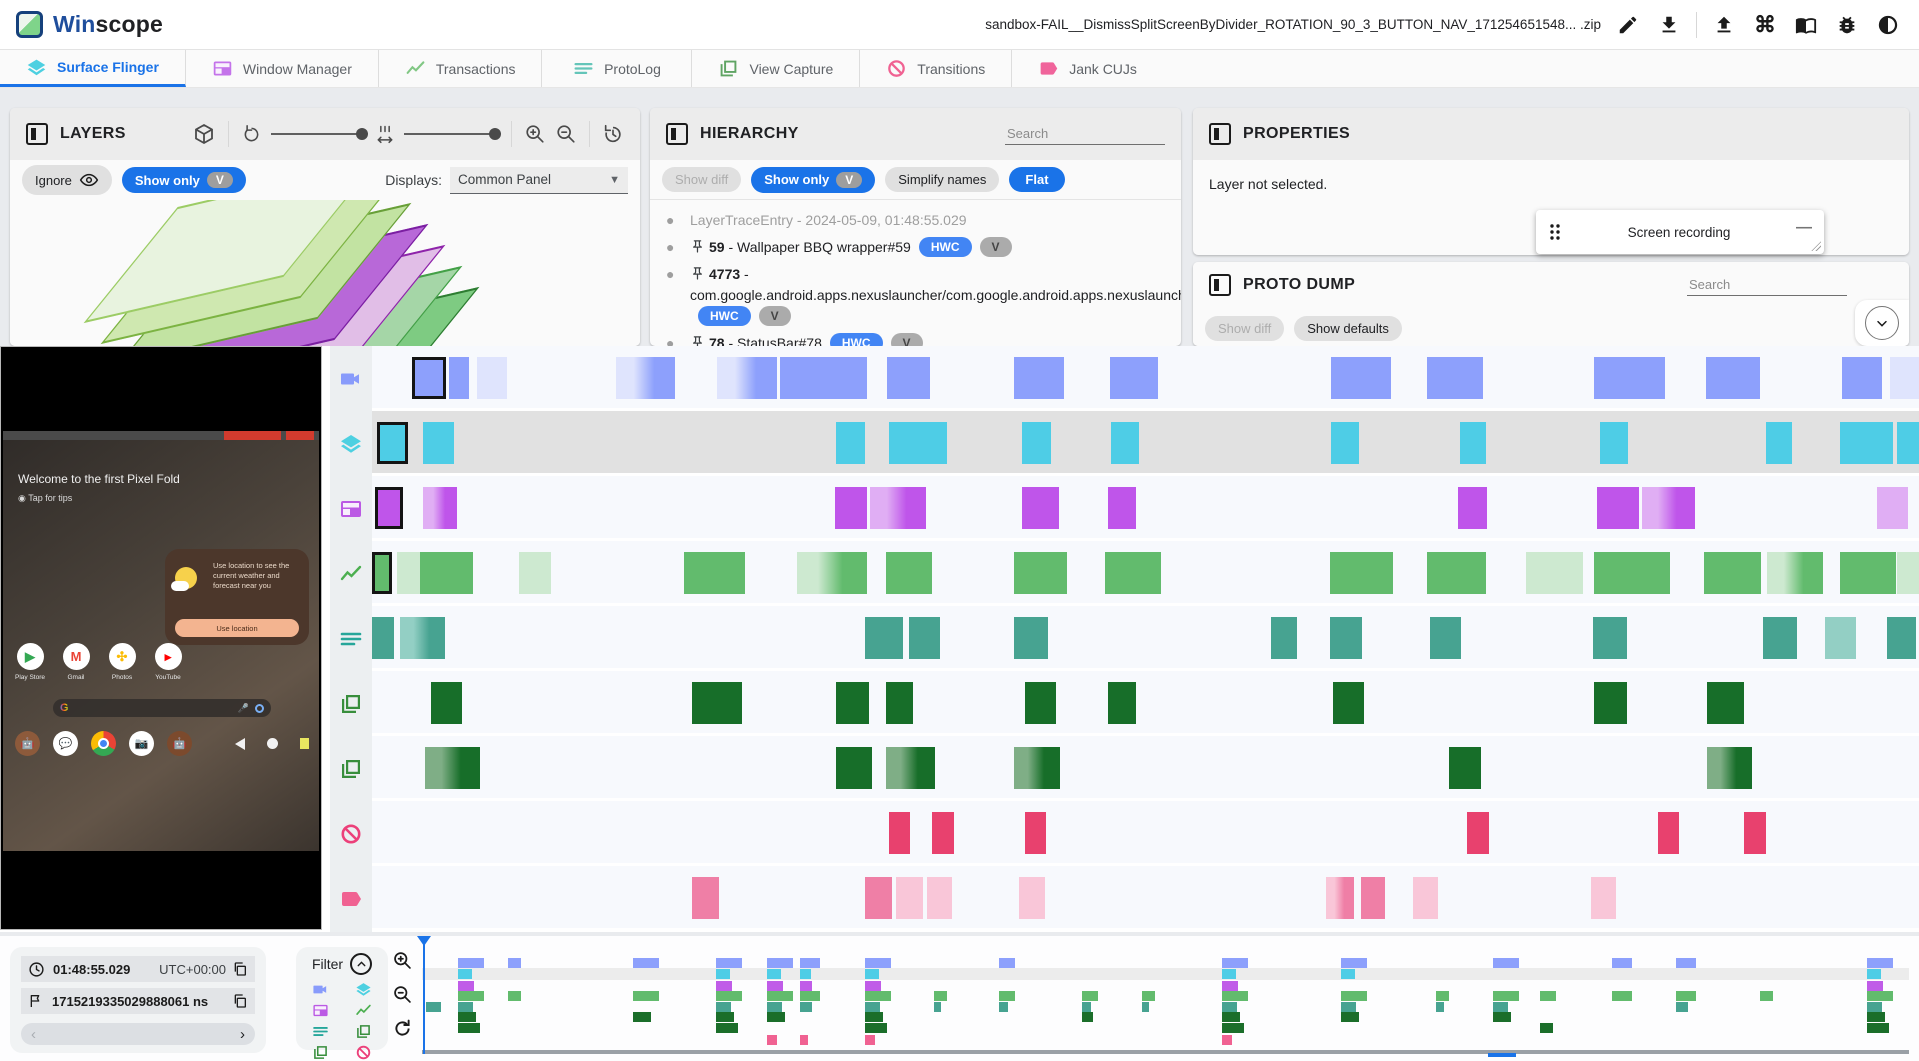  What do you see at coordinates (1145, 768) in the screenshot?
I see `view-capture-2-track` at bounding box center [1145, 768].